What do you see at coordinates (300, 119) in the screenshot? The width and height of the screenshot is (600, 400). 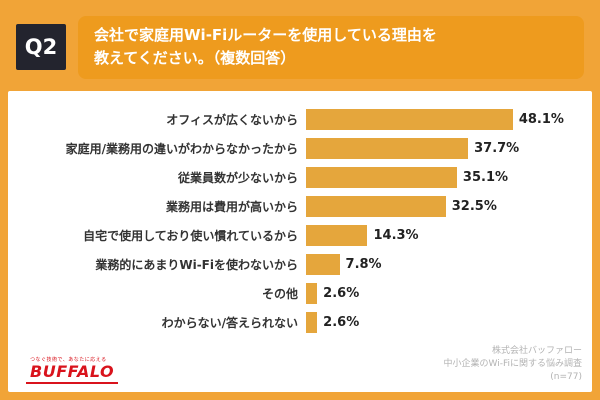 I see `chart-row: オフィスが広くないから 48.1%` at bounding box center [300, 119].